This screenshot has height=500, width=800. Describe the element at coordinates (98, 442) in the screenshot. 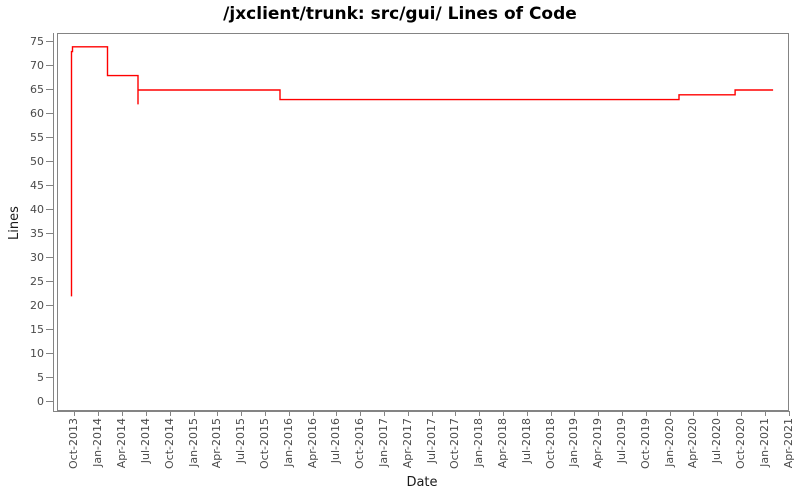

I see `x-tick-label: Jan-2014` at that location.